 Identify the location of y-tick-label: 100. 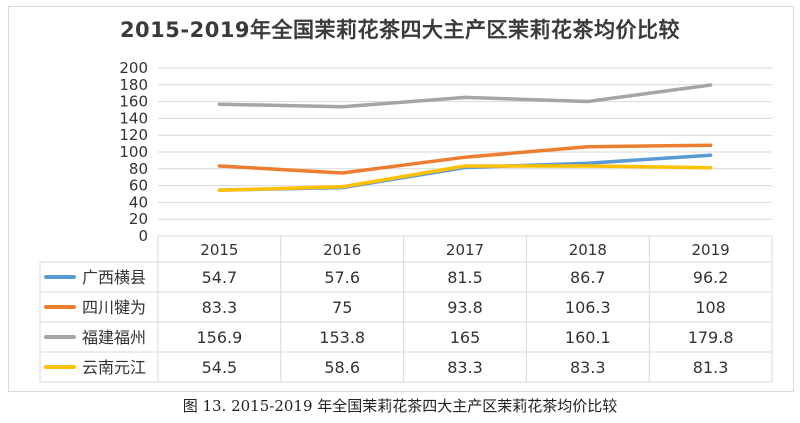
(133, 152).